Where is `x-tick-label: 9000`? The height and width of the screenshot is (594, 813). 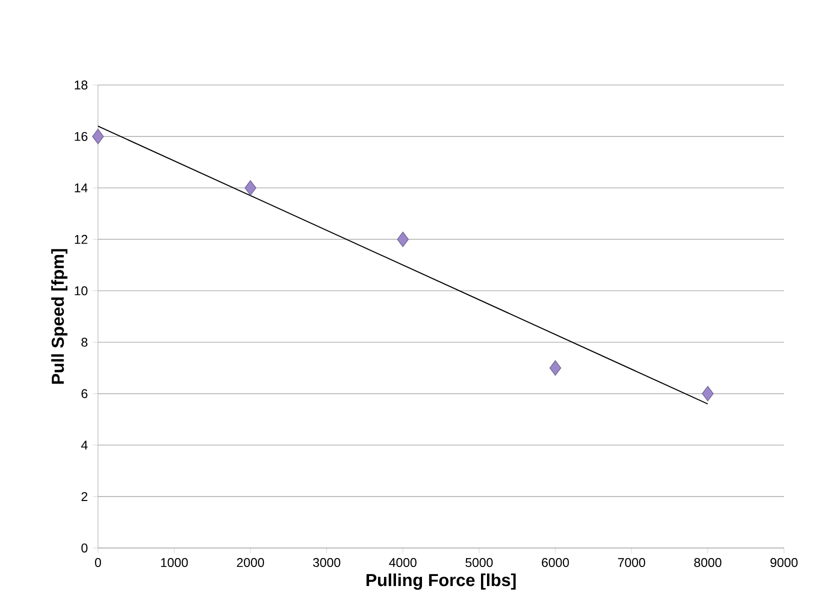
x-tick-label: 9000 is located at coordinates (784, 562).